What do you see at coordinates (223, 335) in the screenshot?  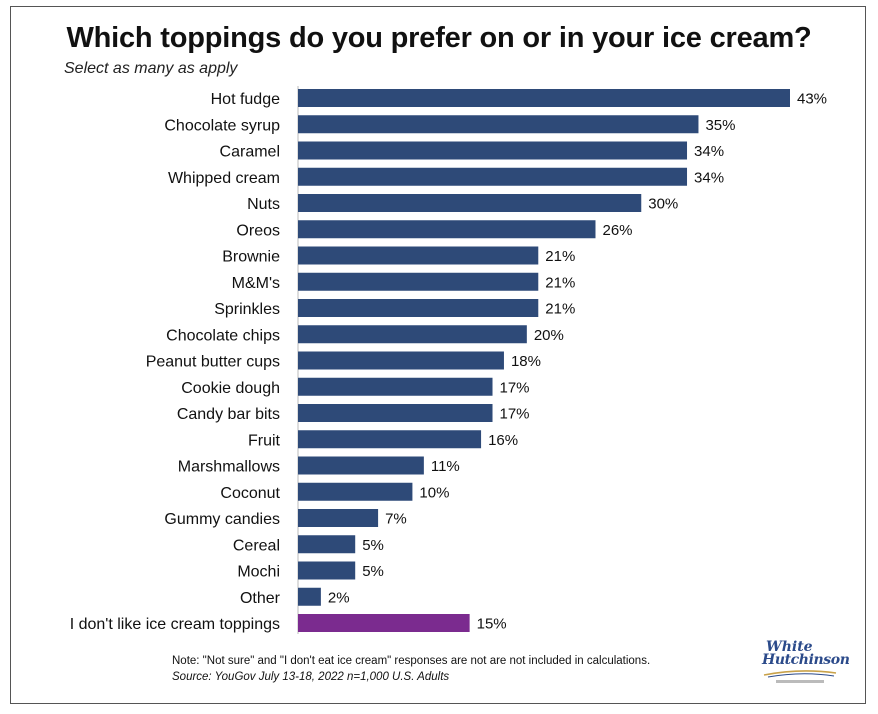 I see `category-label: Chocolate chips` at bounding box center [223, 335].